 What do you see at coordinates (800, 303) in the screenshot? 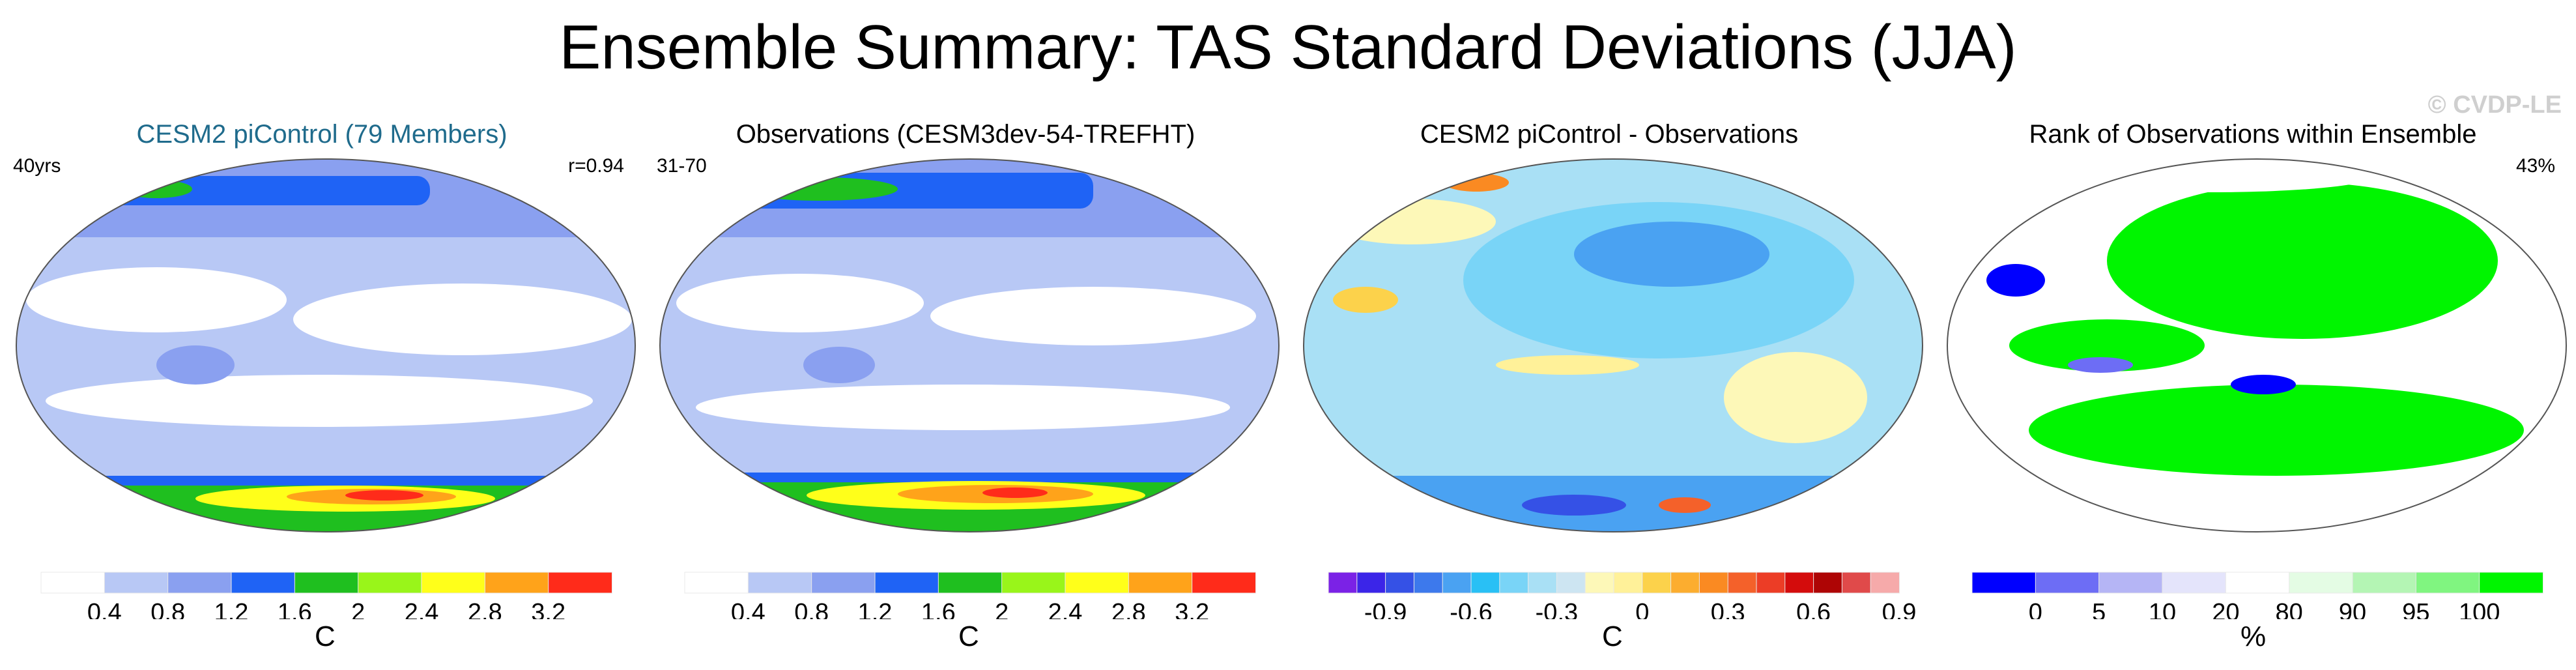
I see `tropical-low-west` at bounding box center [800, 303].